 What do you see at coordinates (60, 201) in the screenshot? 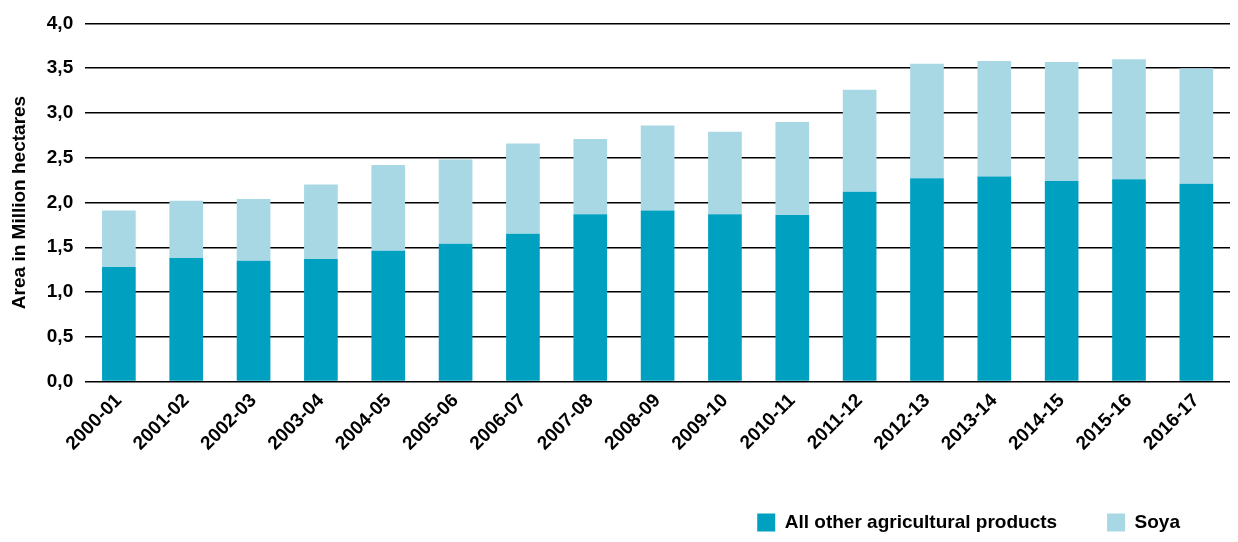
I see `y-tick-label: 2,0` at bounding box center [60, 201].